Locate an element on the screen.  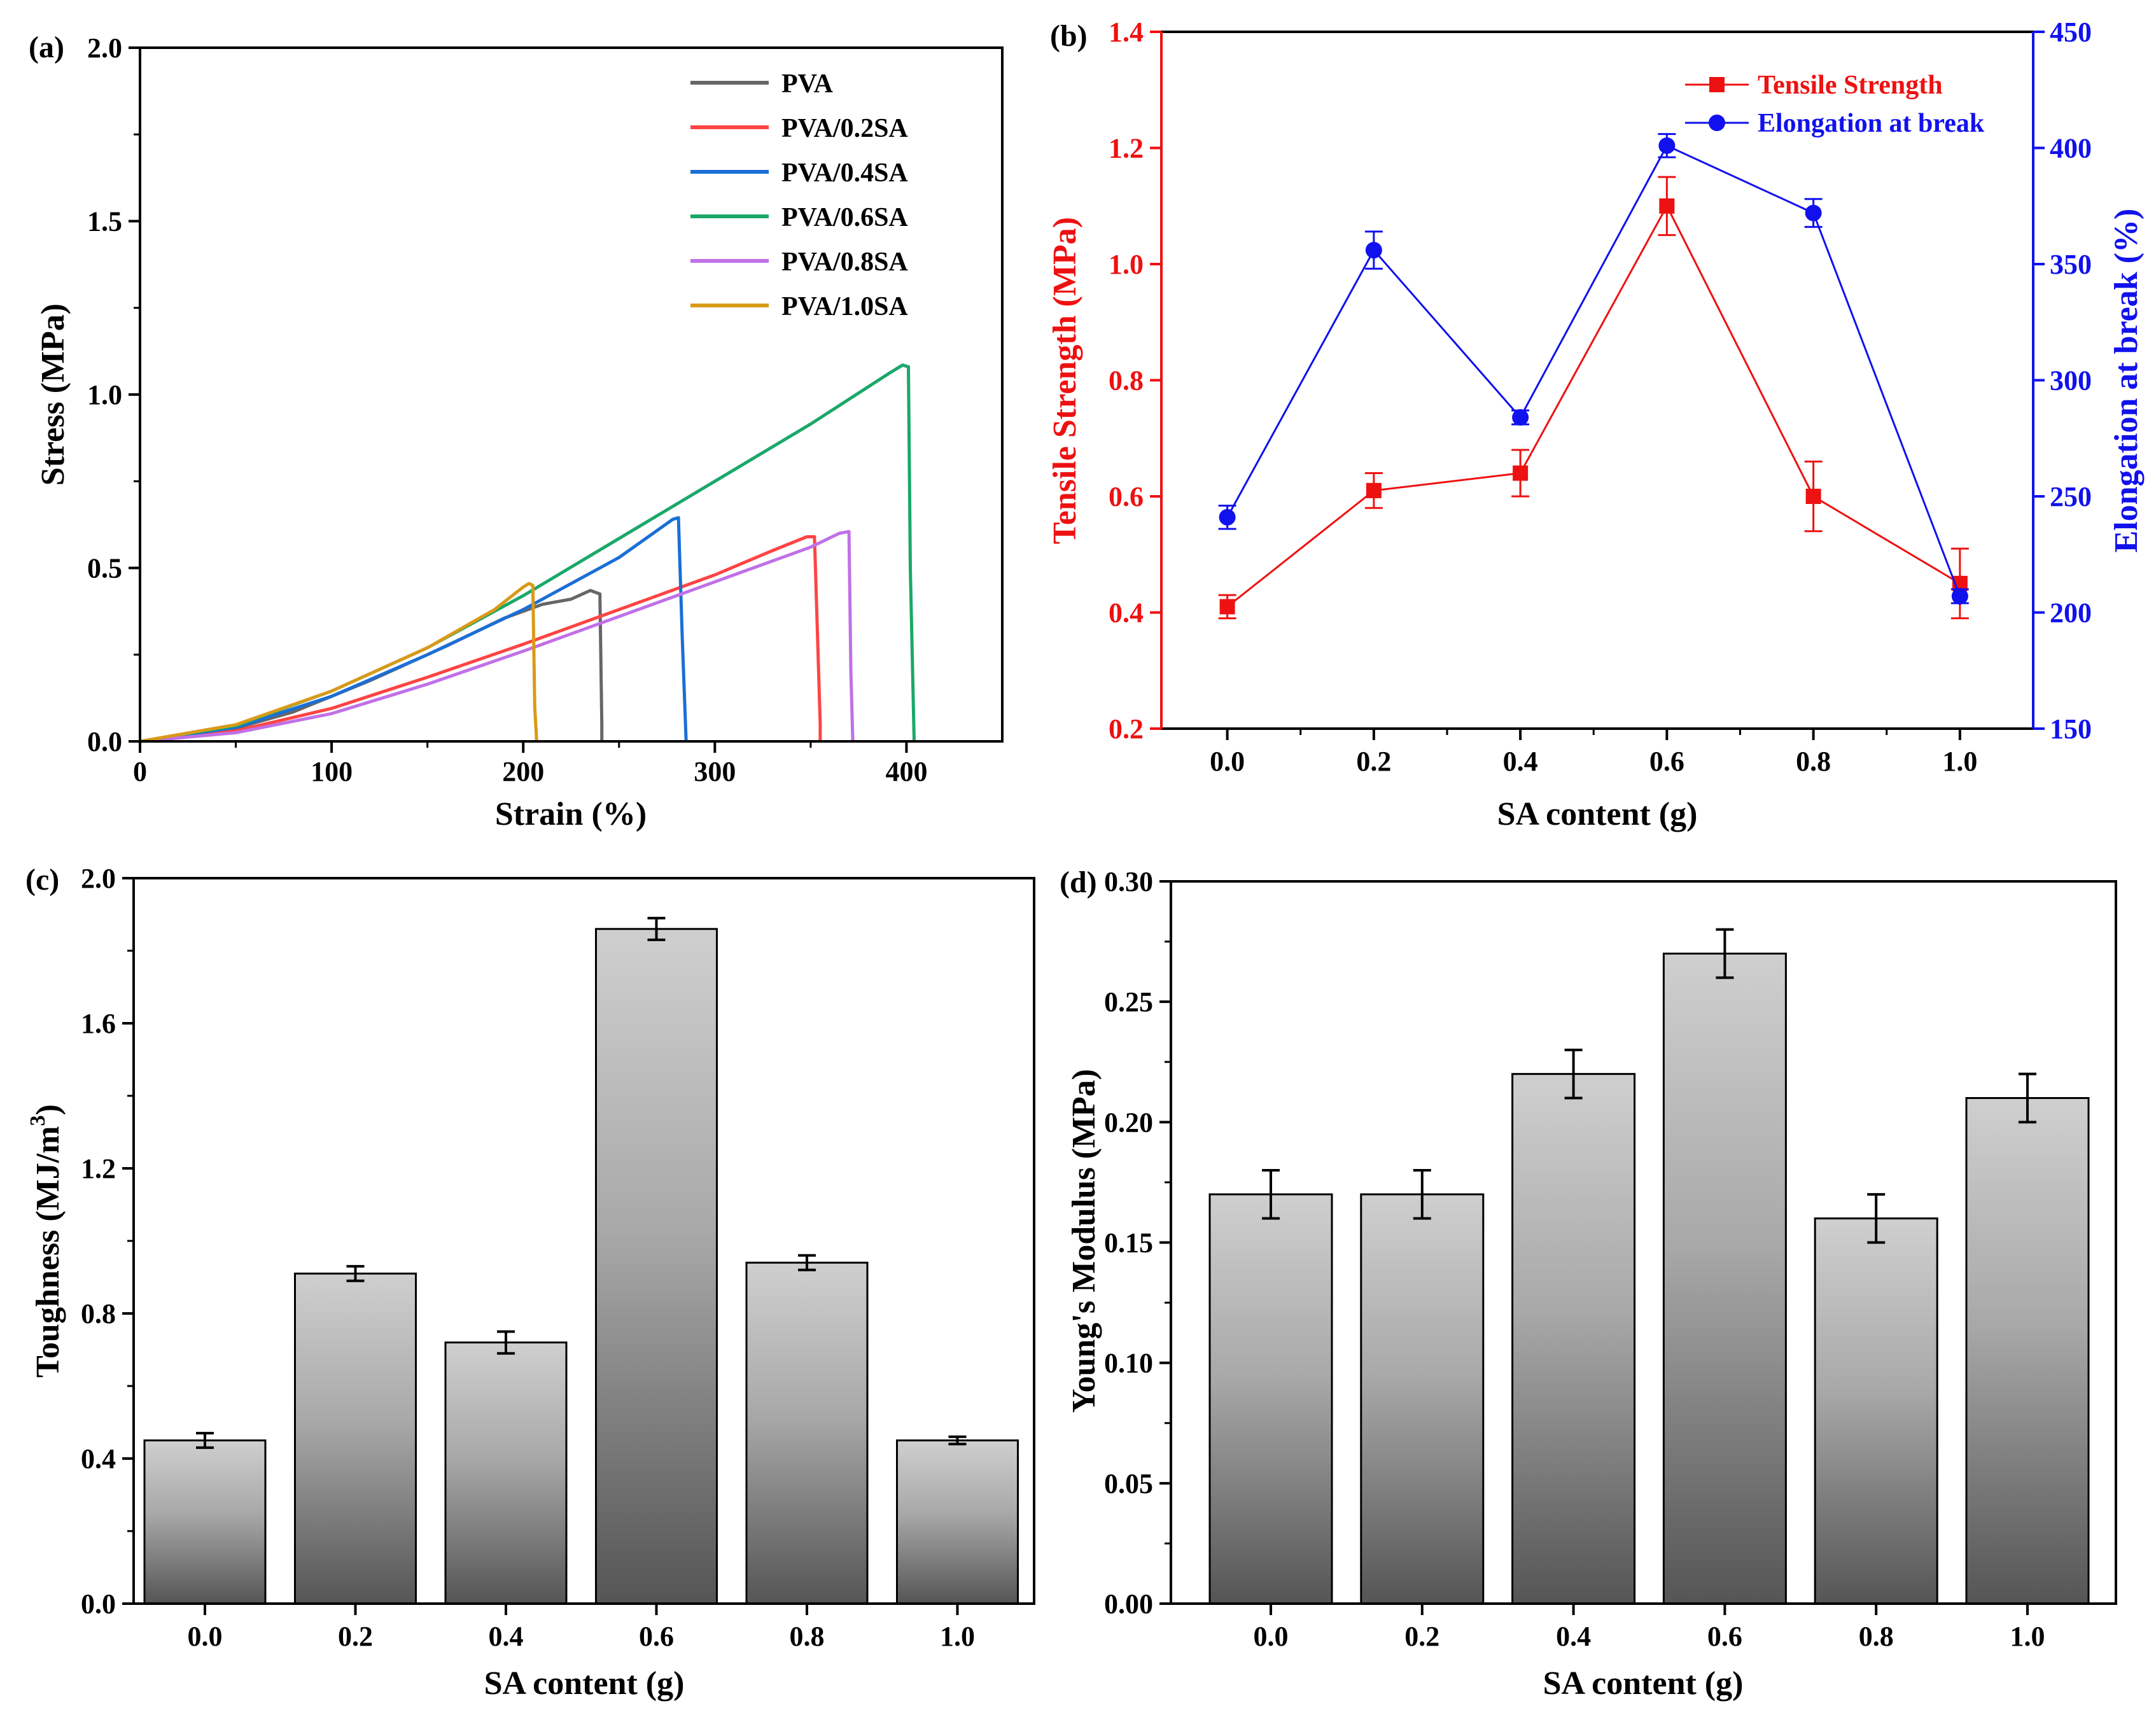
d-x-tick-label: 1.0 is located at coordinates (2027, 1636).